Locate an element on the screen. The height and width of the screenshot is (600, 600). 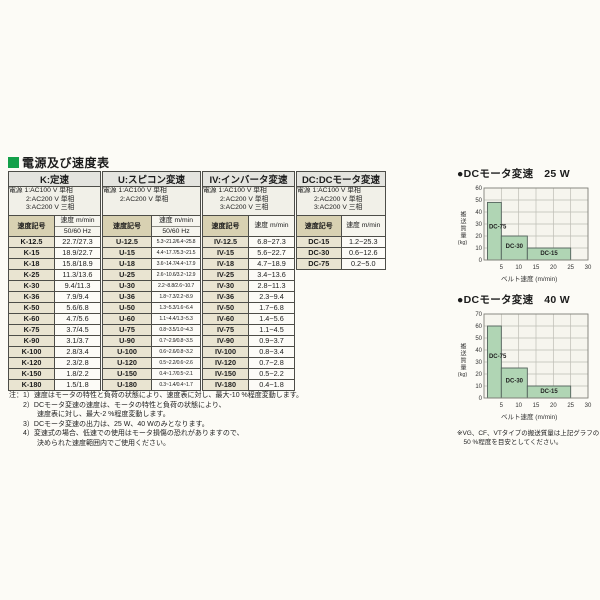
speed-value-cell: 0.7~2.9/0.8~3.5 is located at coordinates (176, 341).